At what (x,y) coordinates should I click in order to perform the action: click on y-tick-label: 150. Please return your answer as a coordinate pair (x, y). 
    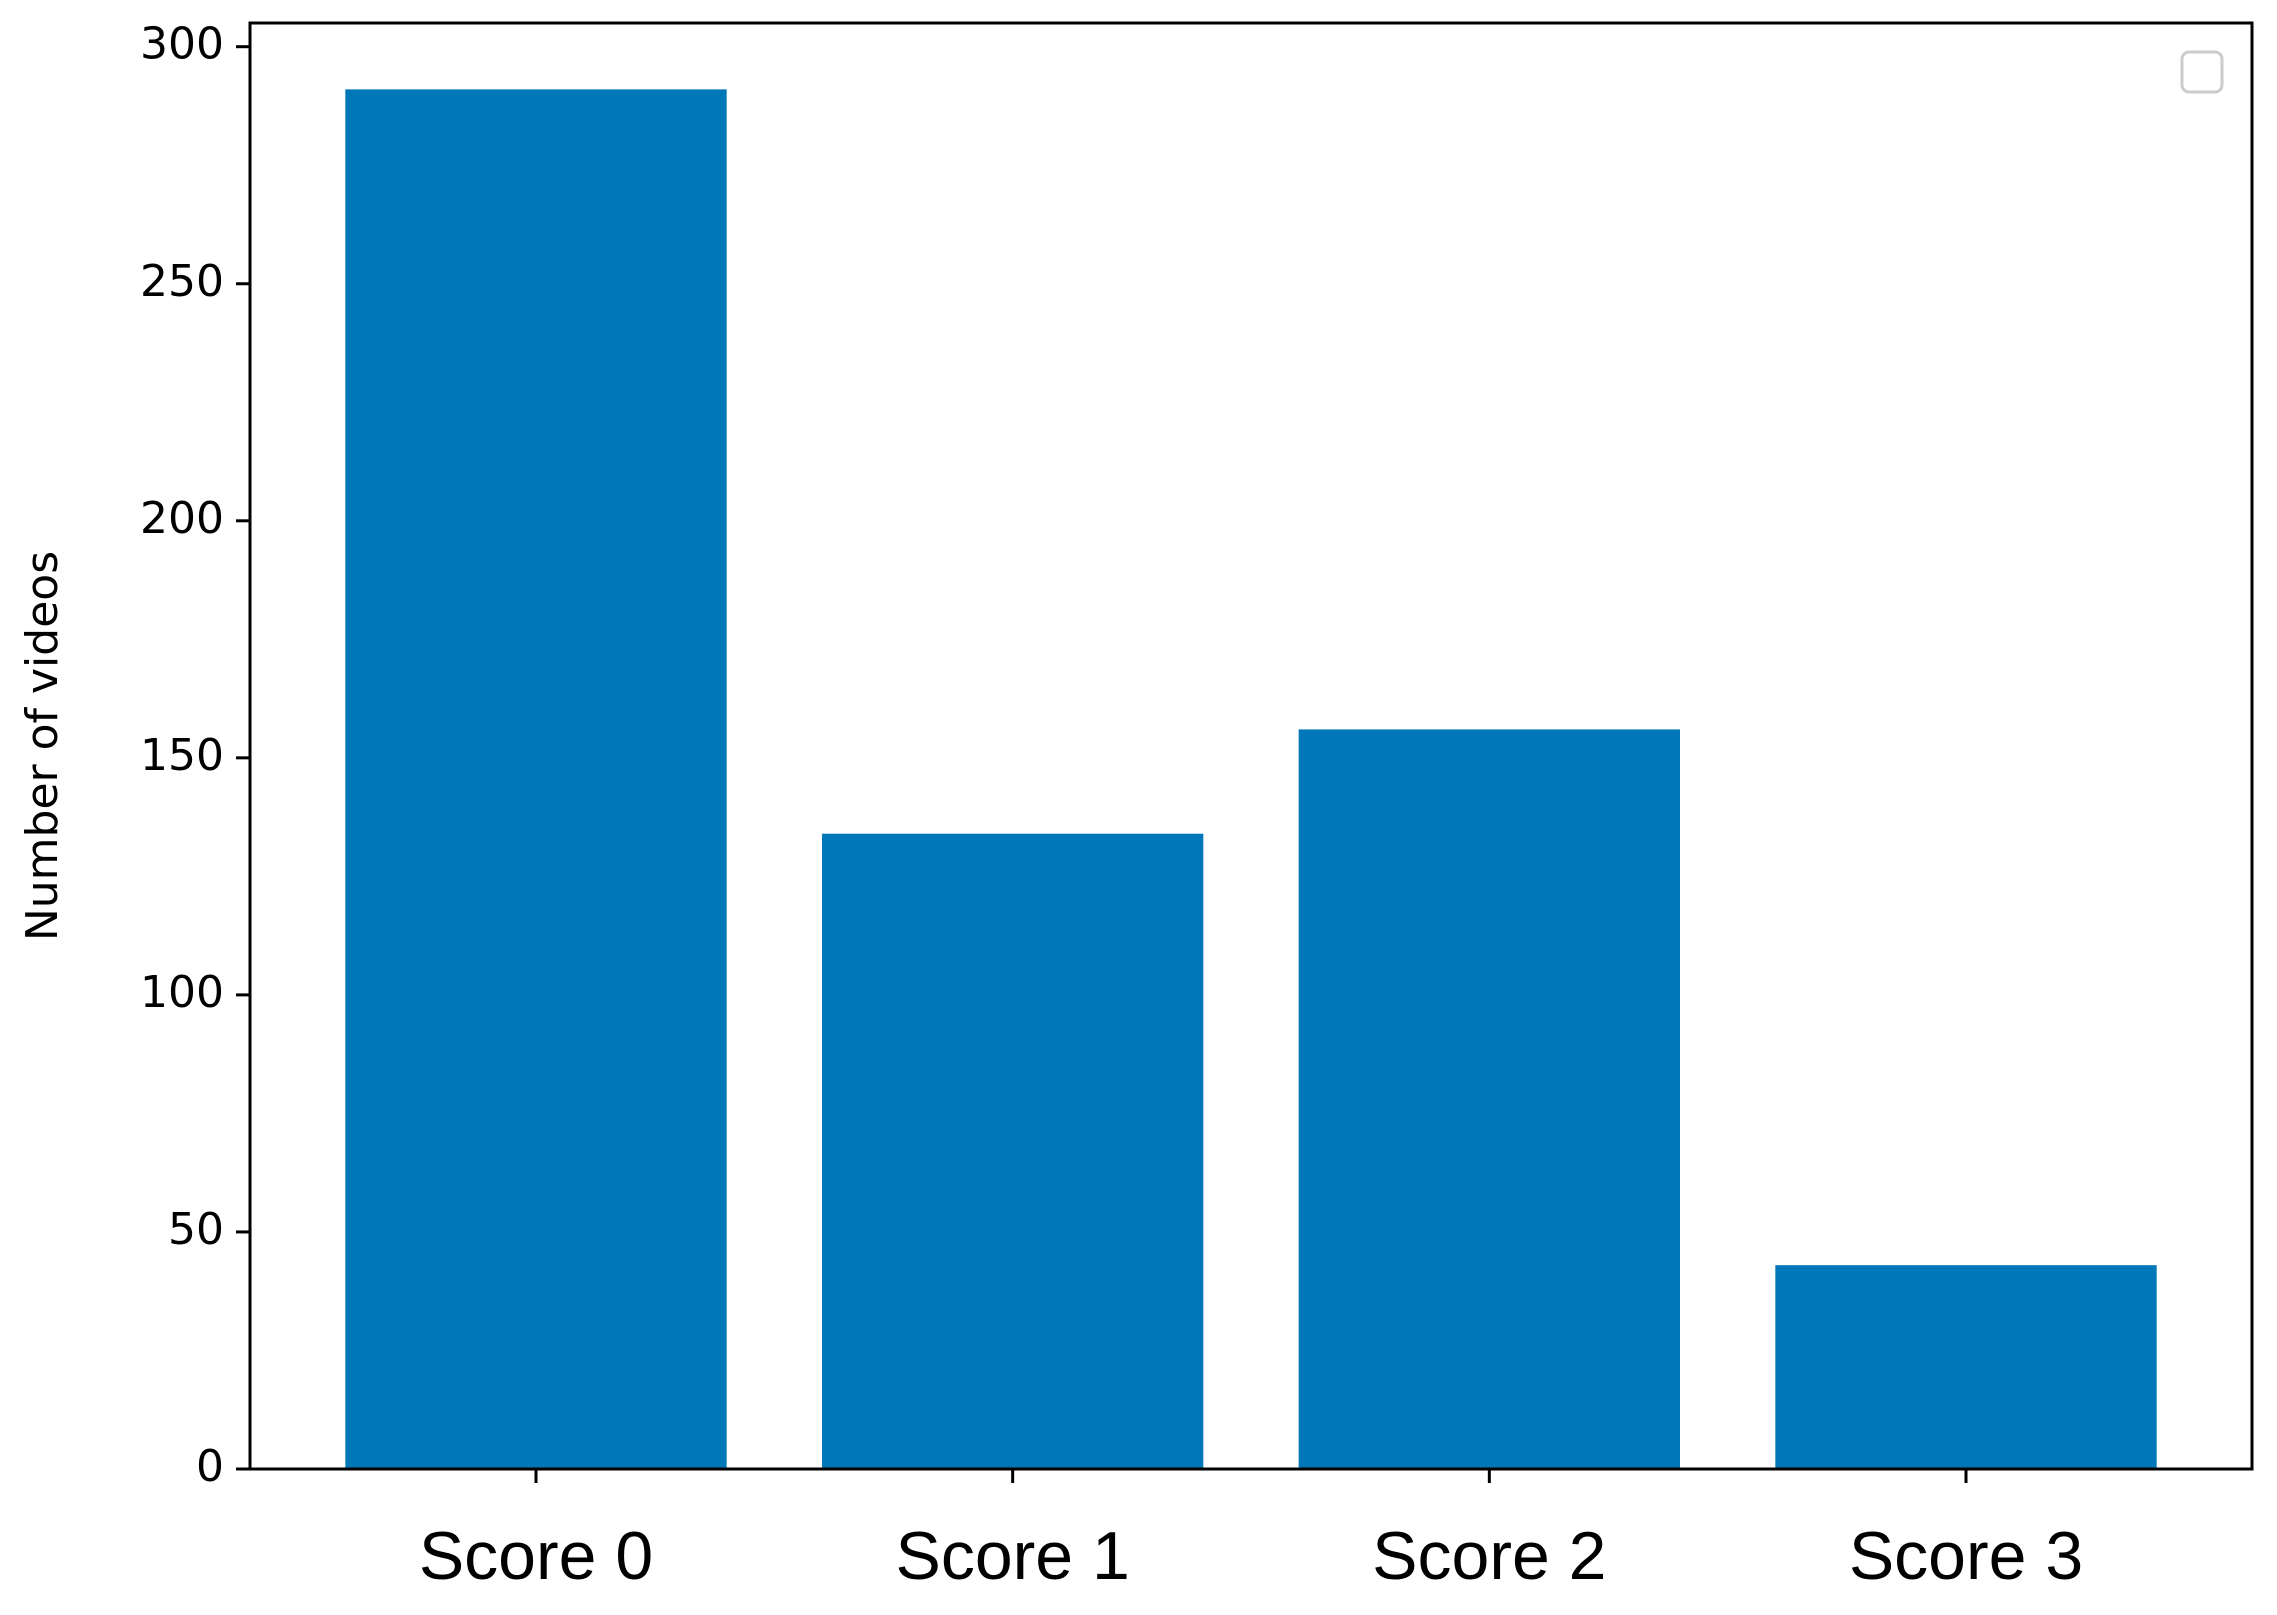
    Looking at the image, I should click on (182, 755).